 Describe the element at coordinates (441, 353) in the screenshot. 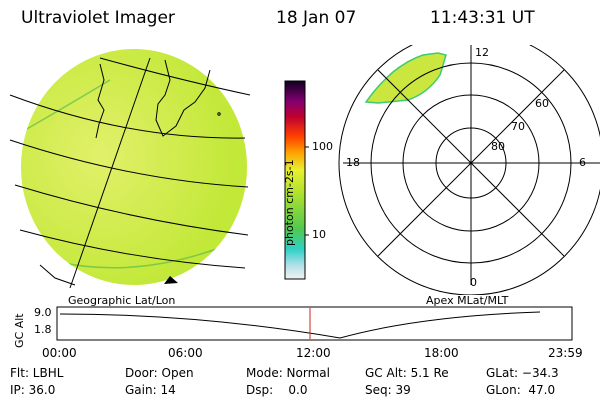

I see `time-tick-1800: 18:00` at that location.